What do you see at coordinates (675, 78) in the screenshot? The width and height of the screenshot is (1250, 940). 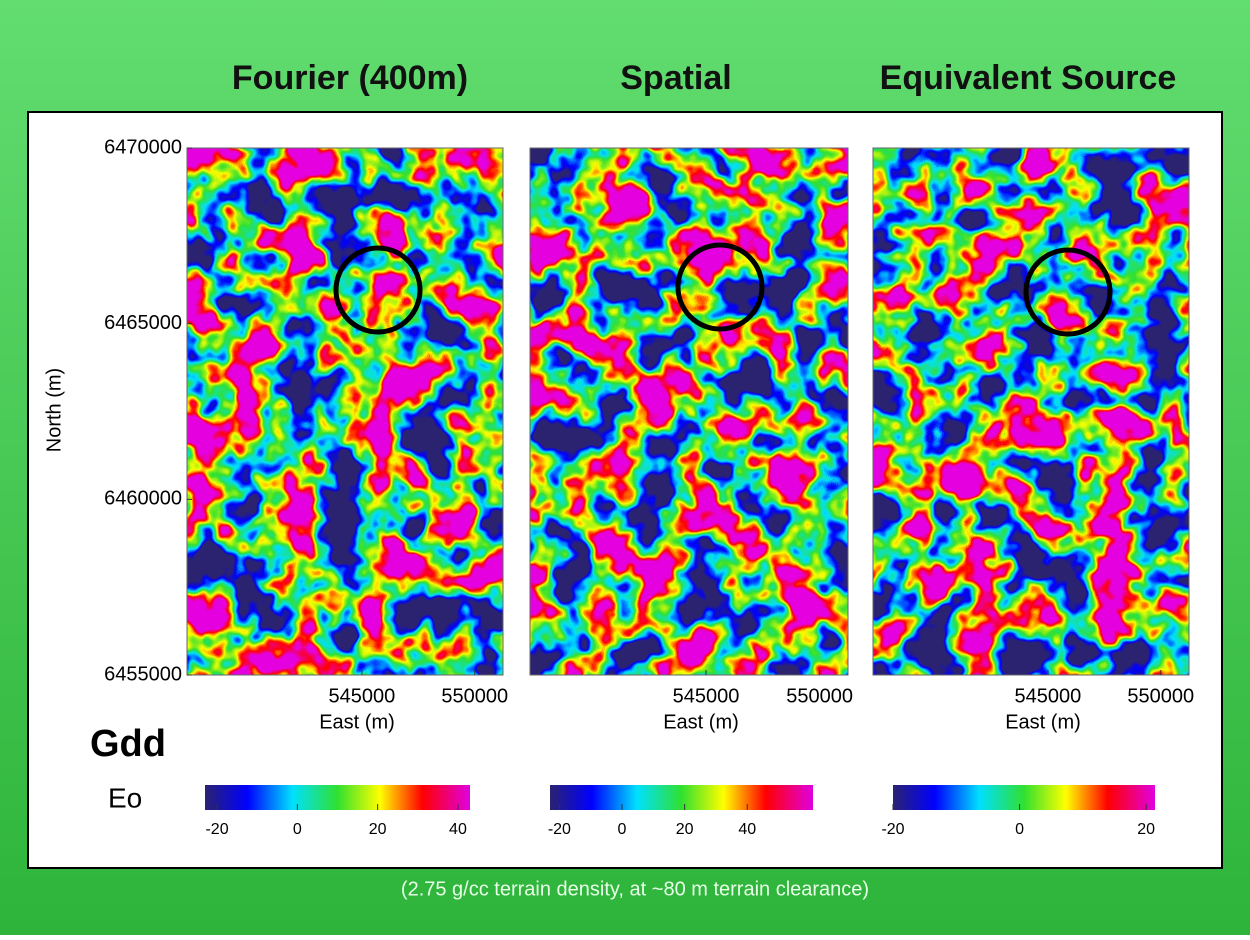 I see `panel-title: Spatial` at bounding box center [675, 78].